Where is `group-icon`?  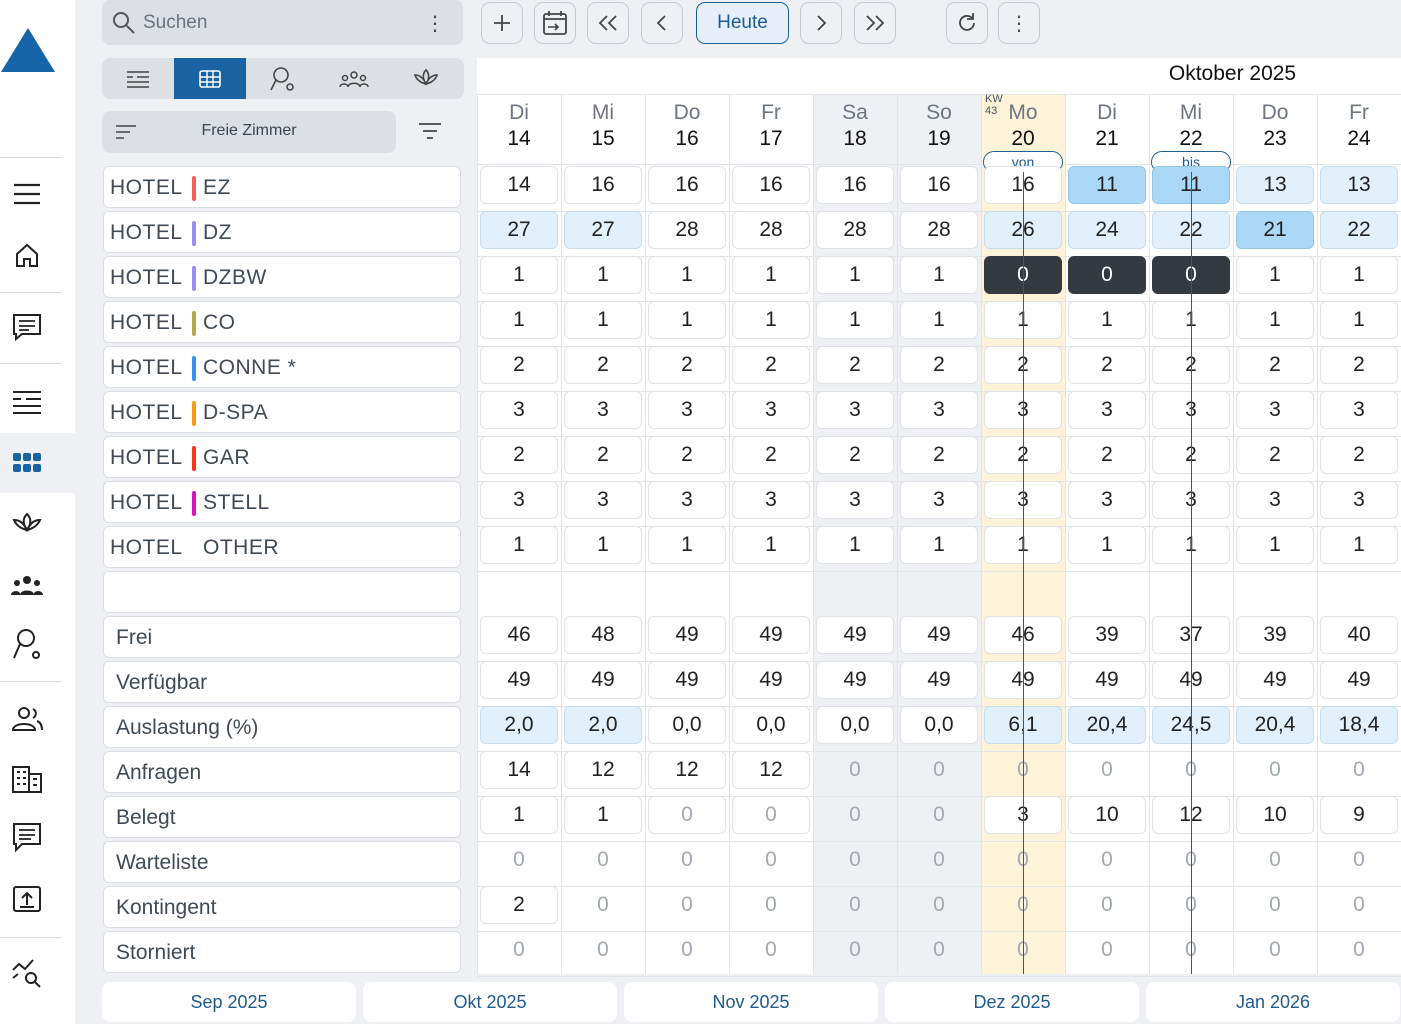 group-icon is located at coordinates (27, 585).